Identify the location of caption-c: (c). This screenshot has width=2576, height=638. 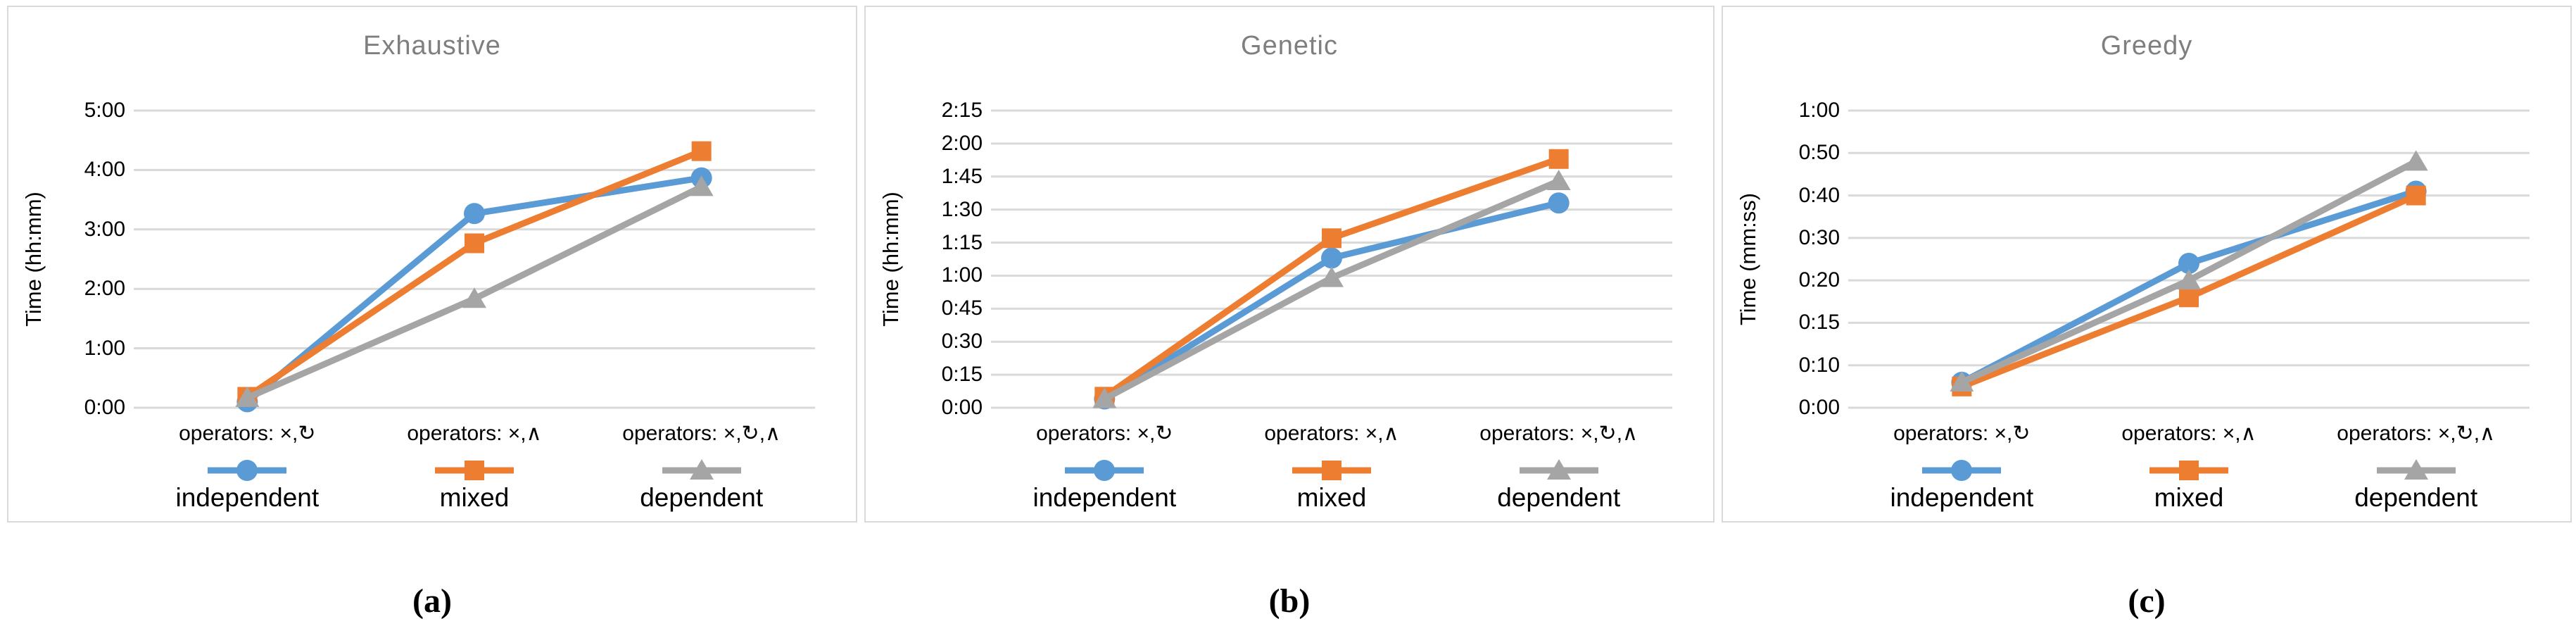
(2147, 601).